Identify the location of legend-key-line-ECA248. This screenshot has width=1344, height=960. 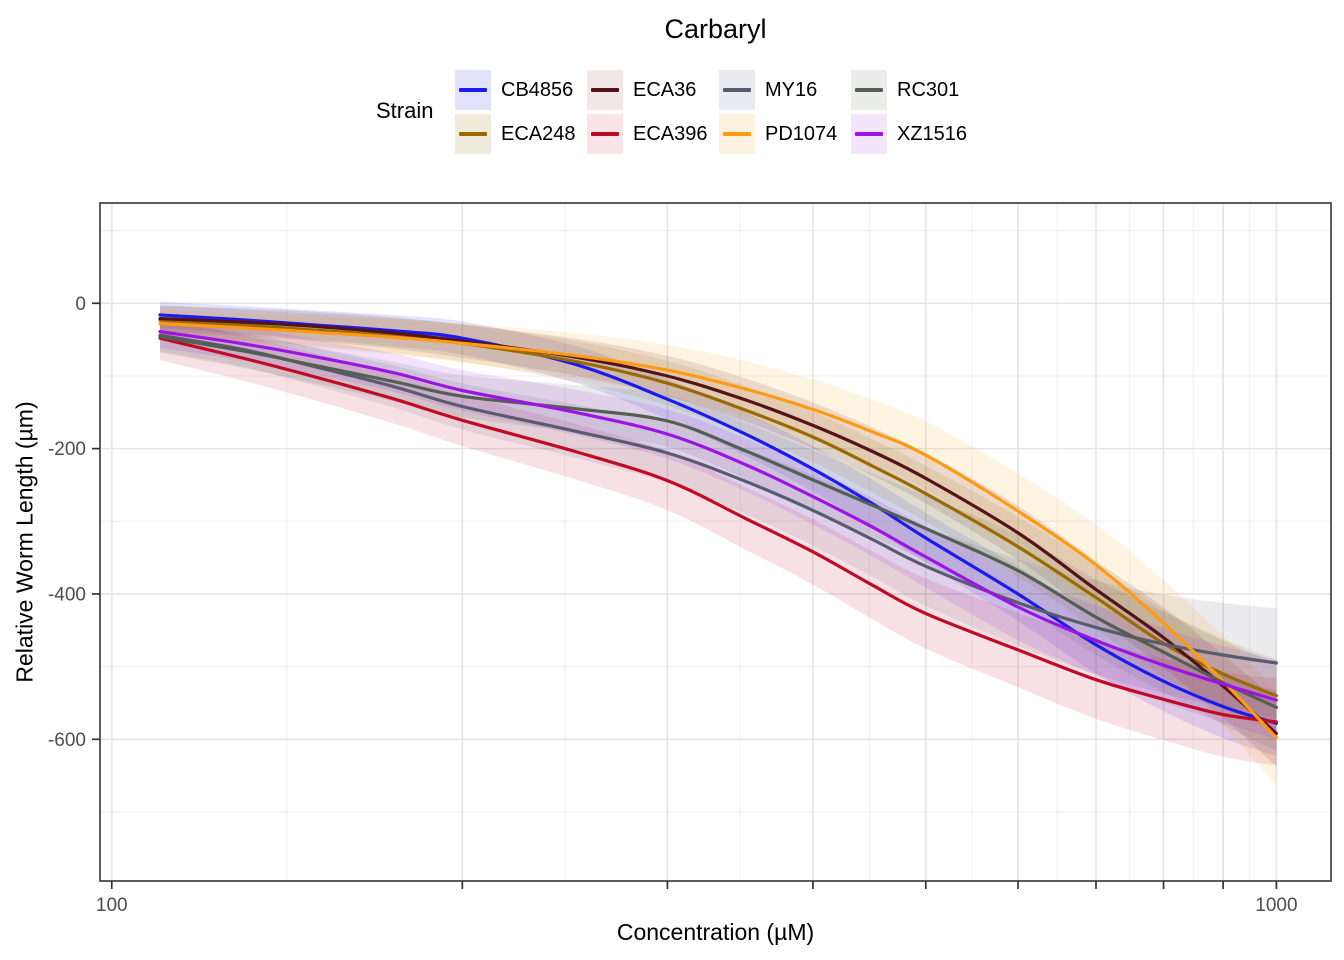
(473, 134).